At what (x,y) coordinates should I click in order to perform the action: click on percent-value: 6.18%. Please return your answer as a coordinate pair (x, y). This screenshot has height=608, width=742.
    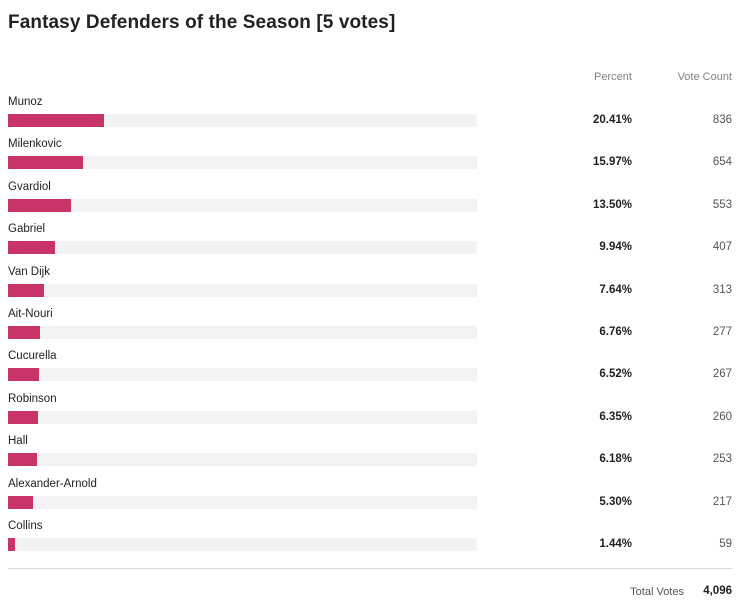
    Looking at the image, I should click on (615, 459).